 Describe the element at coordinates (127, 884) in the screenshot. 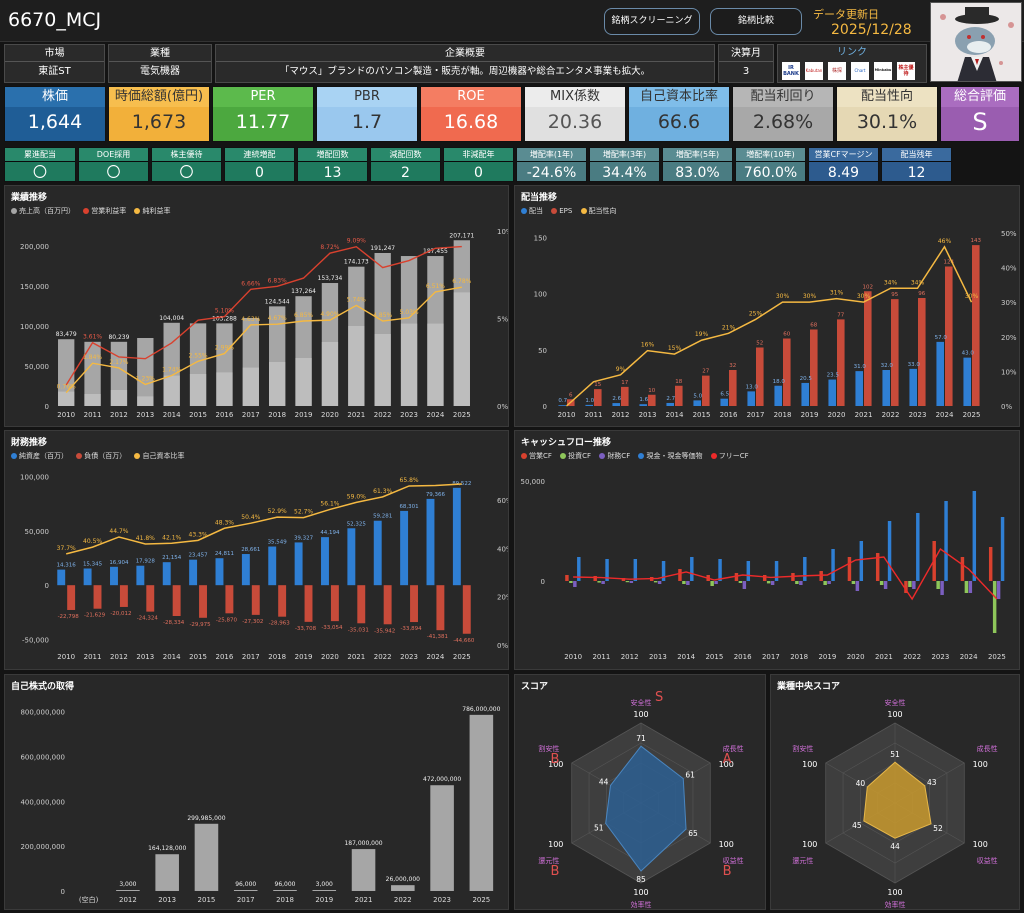

I see `buyback-data-label: 3,000` at that location.